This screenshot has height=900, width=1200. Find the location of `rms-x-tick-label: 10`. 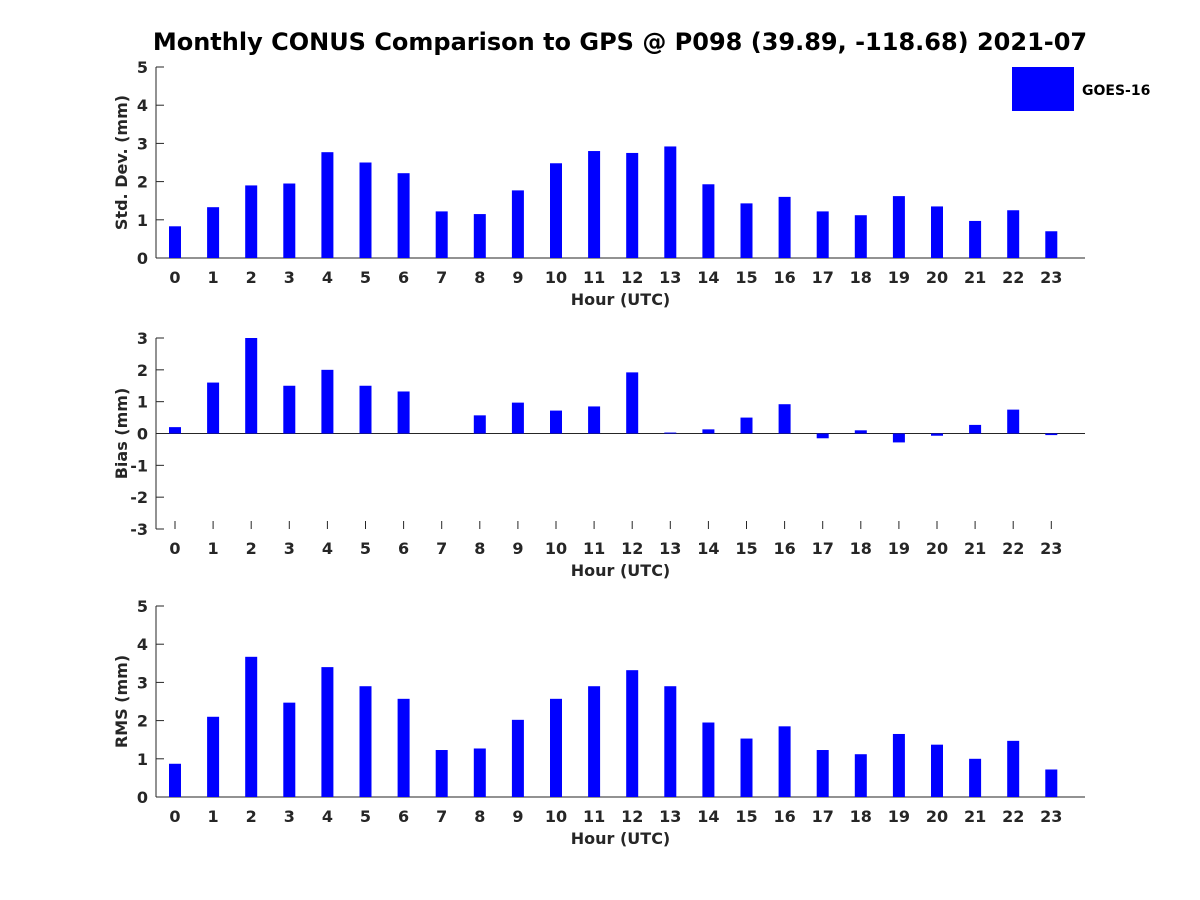

rms-x-tick-label: 10 is located at coordinates (556, 816).